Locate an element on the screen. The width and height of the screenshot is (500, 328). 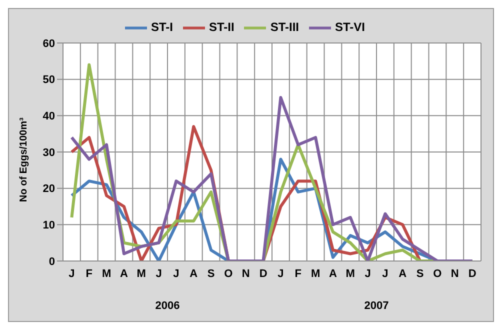
y-tick-label: 50 is located at coordinates (48, 80).